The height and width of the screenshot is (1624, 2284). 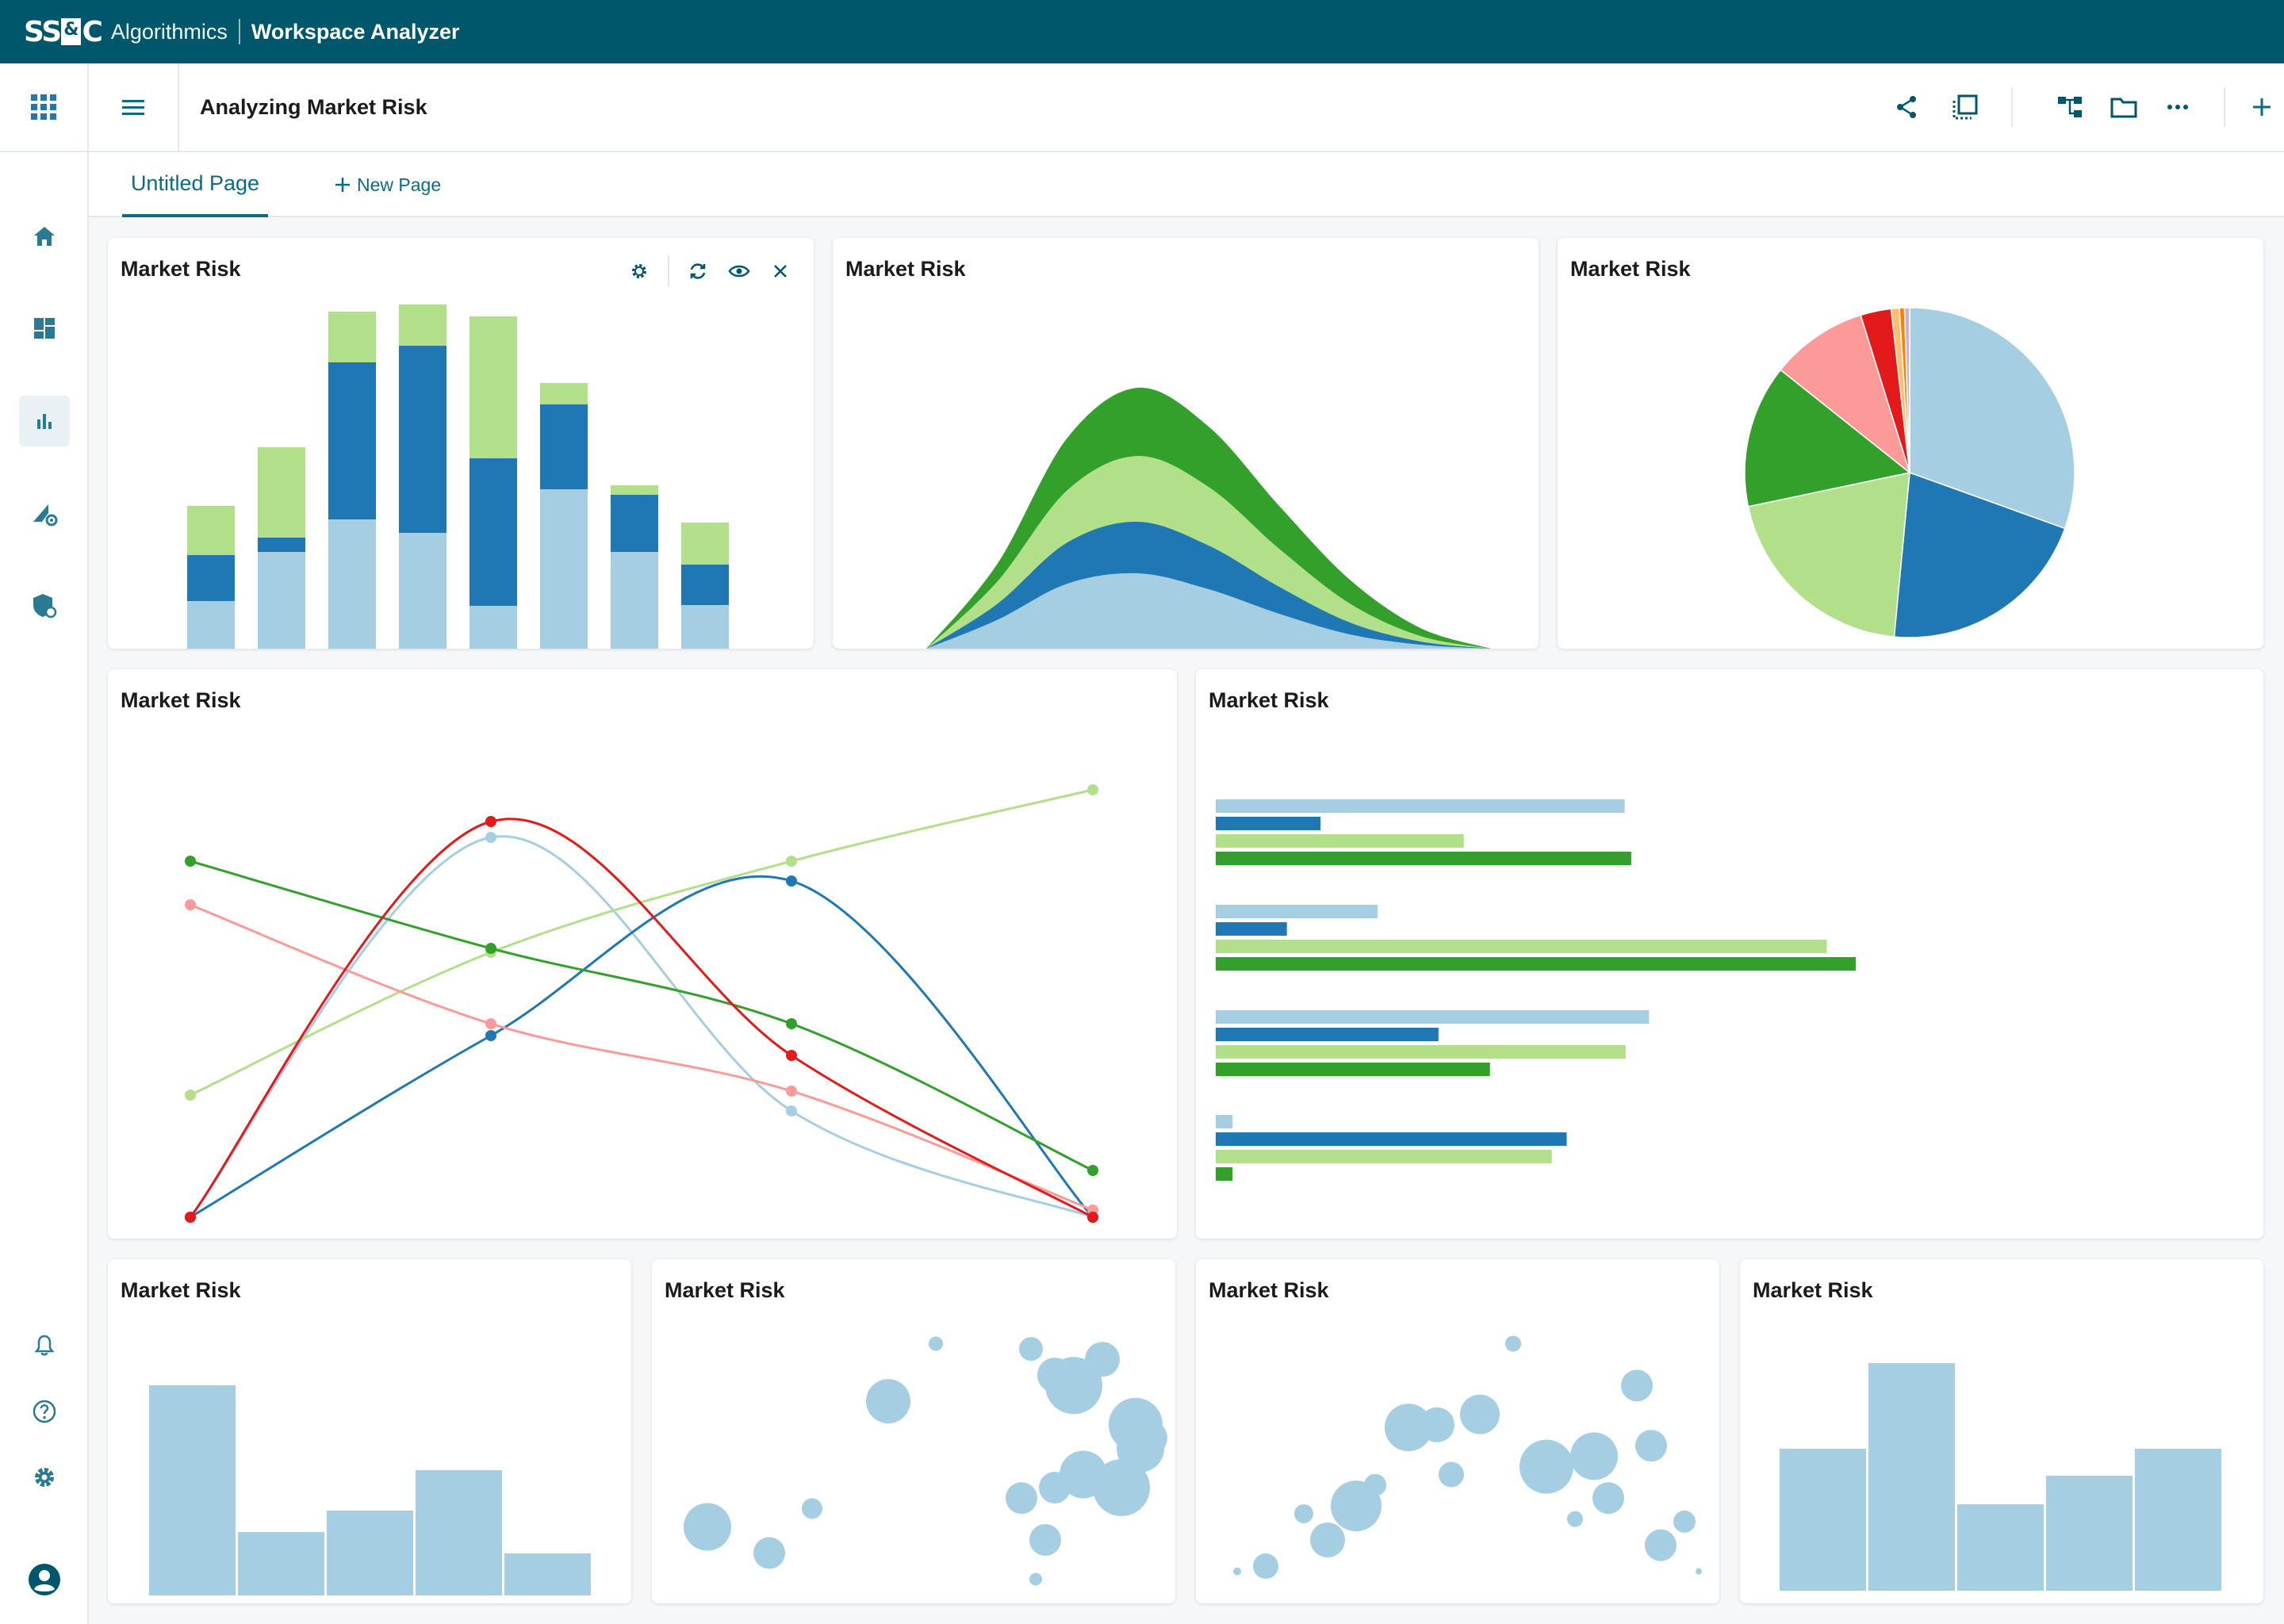 What do you see at coordinates (44, 1411) in the screenshot?
I see `rail-help-button` at bounding box center [44, 1411].